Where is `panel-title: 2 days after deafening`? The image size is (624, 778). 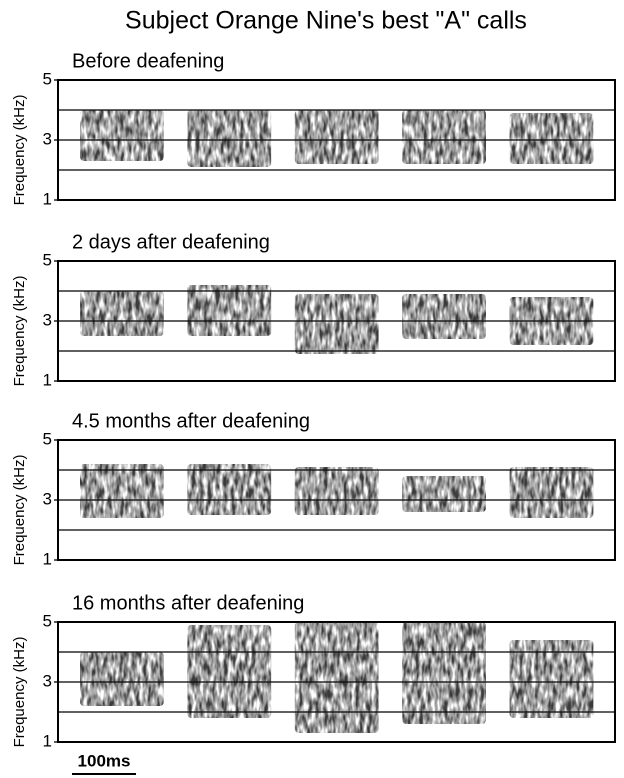
panel-title: 2 days after deafening is located at coordinates (171, 242).